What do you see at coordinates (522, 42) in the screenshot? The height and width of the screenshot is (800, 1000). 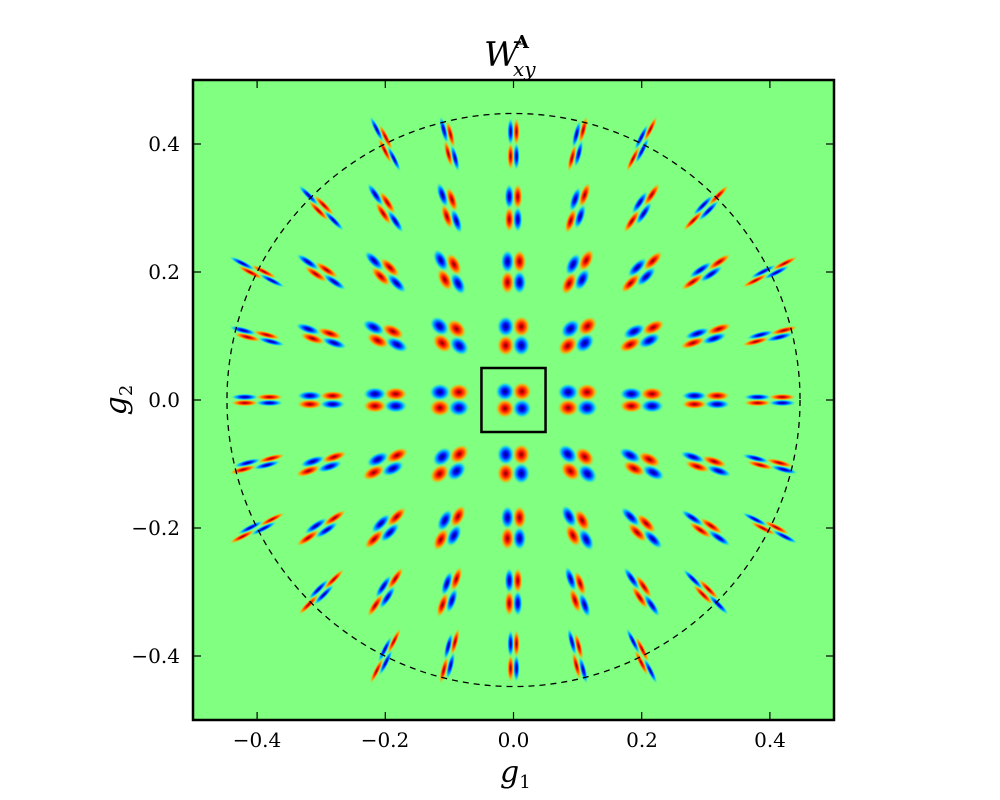 I see `chart-title-superscript: A` at bounding box center [522, 42].